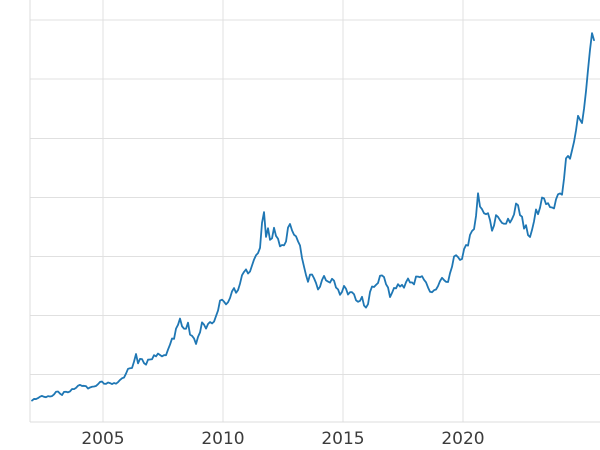 This screenshot has width=600, height=450. What do you see at coordinates (462, 439) in the screenshot?
I see `x-tick-label: 2020` at bounding box center [462, 439].